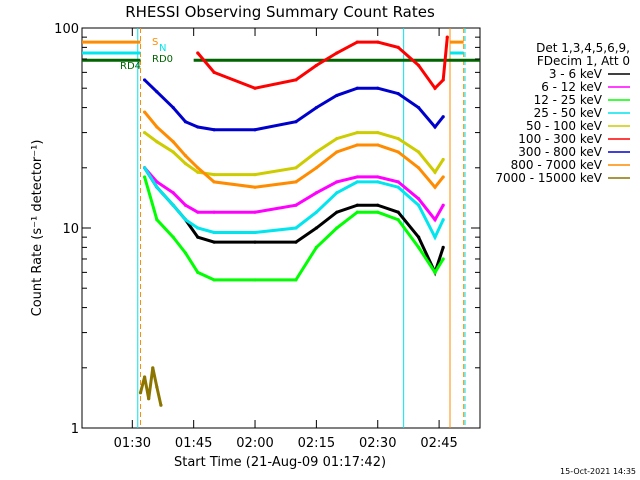 The height and width of the screenshot is (480, 640). What do you see at coordinates (130, 66) in the screenshot?
I see `annotation-rd4: RD4` at bounding box center [130, 66].